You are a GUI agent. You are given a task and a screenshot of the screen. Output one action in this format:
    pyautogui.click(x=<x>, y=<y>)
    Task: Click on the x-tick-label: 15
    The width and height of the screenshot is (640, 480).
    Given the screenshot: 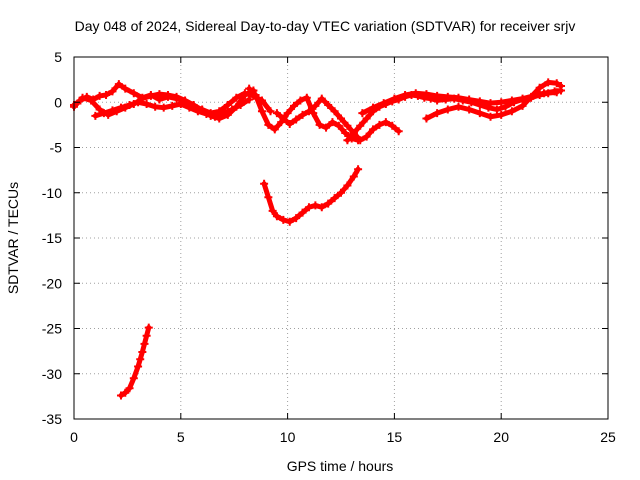 What is the action you would take?
    pyautogui.click(x=395, y=437)
    